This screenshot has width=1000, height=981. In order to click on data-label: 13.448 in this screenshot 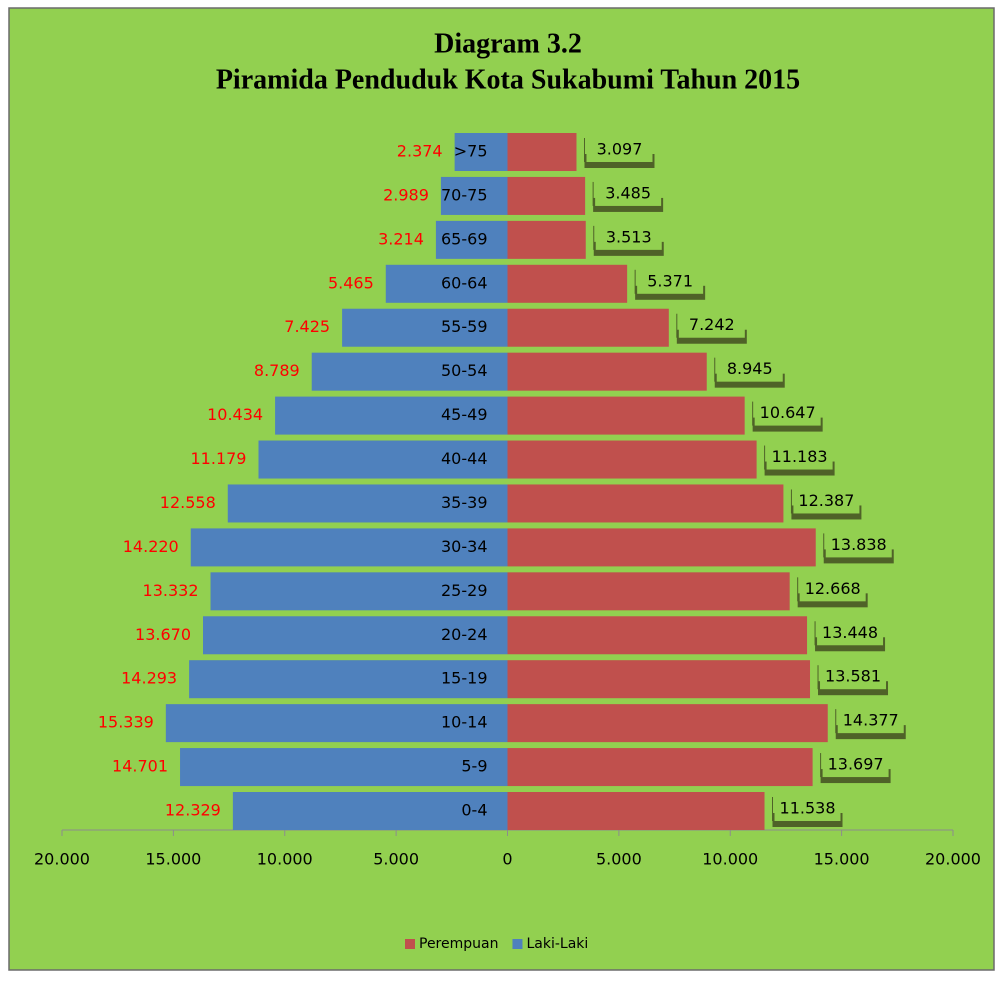, I will do `click(850, 632)`.